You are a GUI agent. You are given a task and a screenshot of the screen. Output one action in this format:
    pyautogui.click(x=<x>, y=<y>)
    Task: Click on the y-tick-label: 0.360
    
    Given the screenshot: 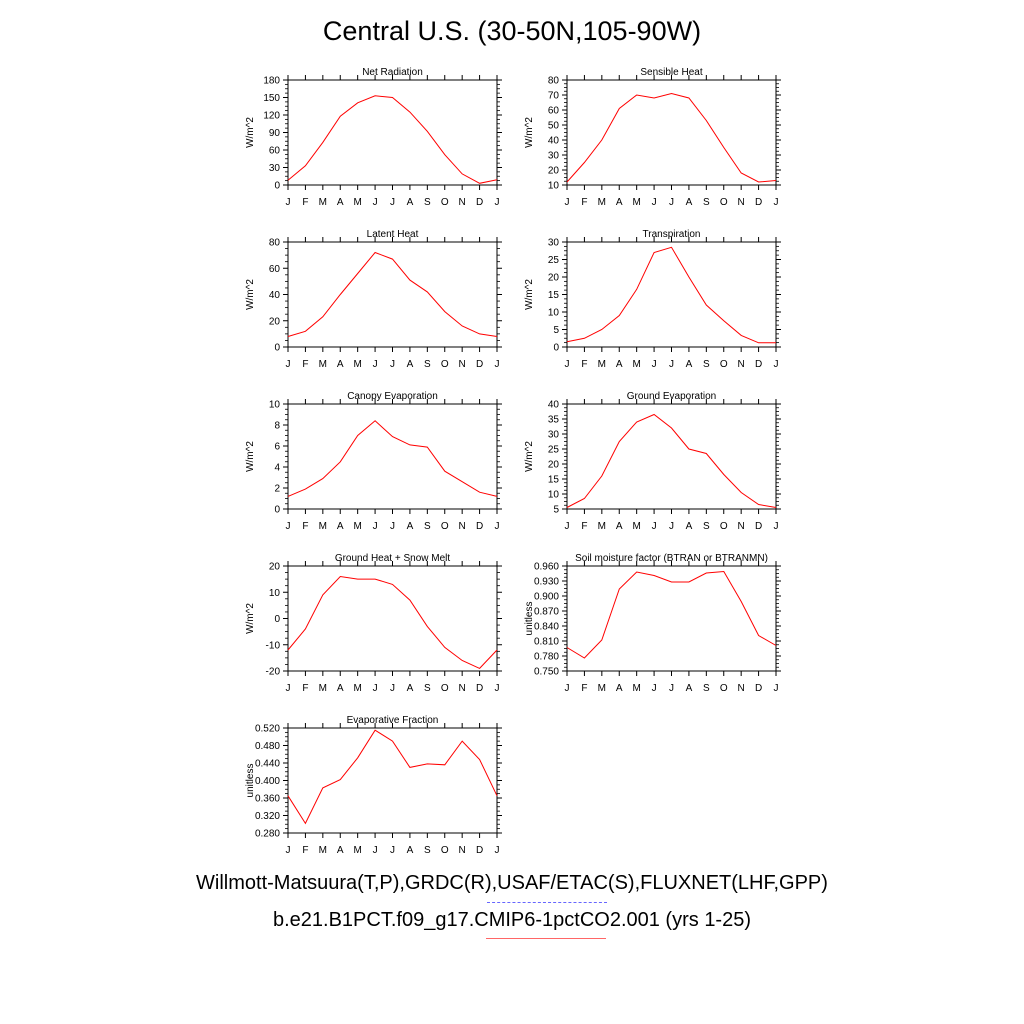 What is the action you would take?
    pyautogui.click(x=267, y=799)
    